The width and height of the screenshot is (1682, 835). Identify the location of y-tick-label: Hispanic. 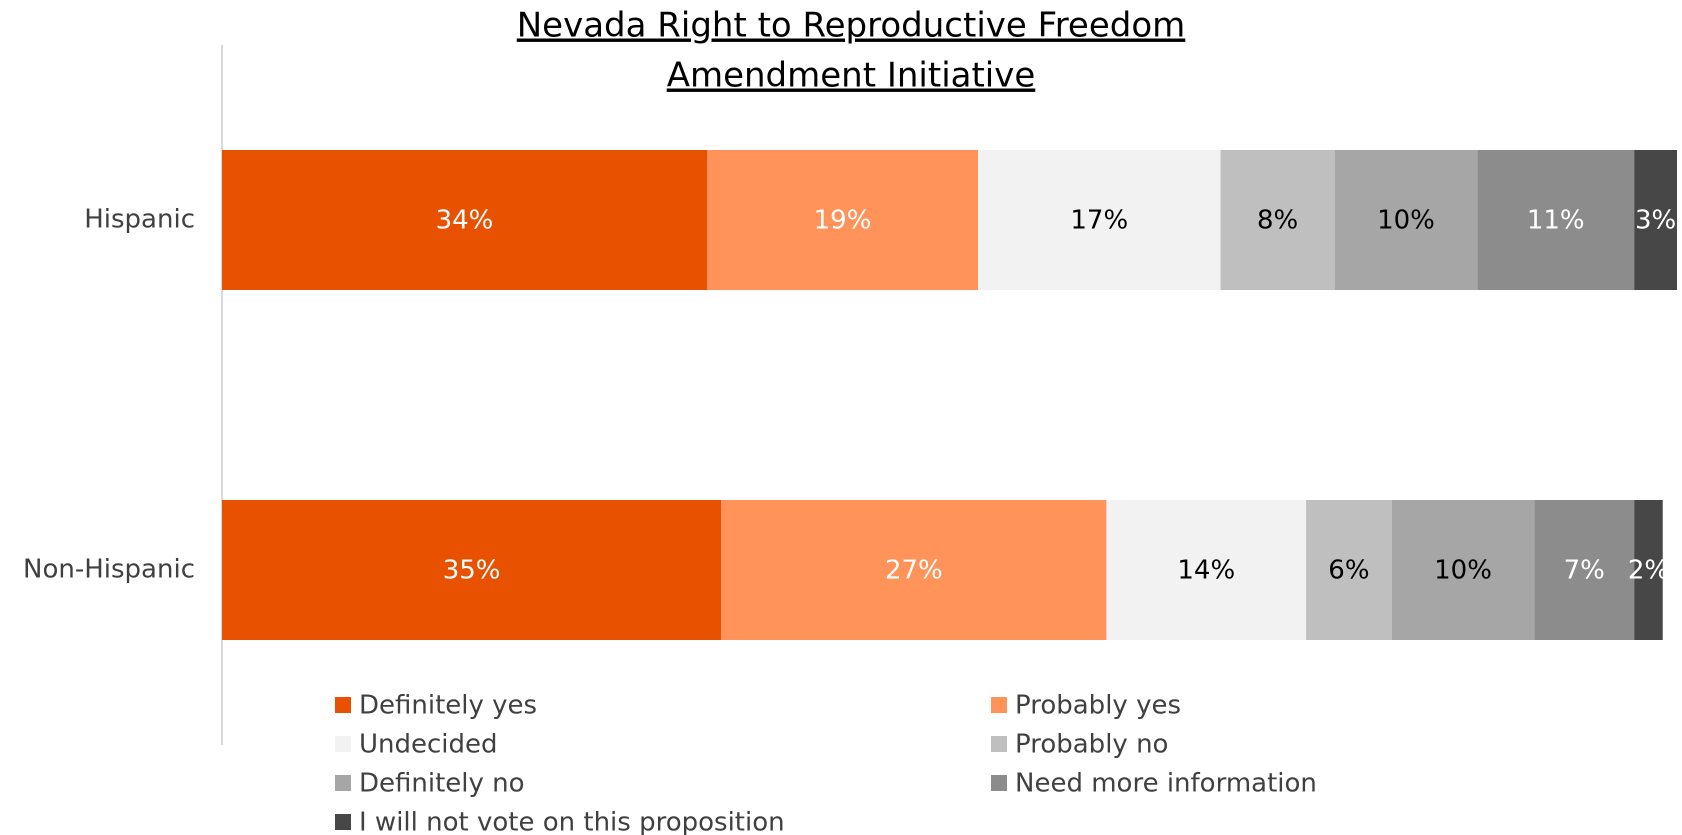
(139, 220).